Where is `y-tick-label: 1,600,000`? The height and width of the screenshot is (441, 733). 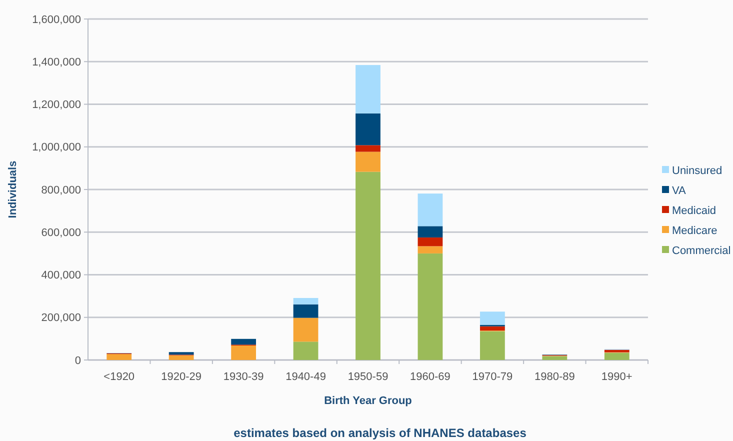
y-tick-label: 1,600,000 is located at coordinates (56, 20).